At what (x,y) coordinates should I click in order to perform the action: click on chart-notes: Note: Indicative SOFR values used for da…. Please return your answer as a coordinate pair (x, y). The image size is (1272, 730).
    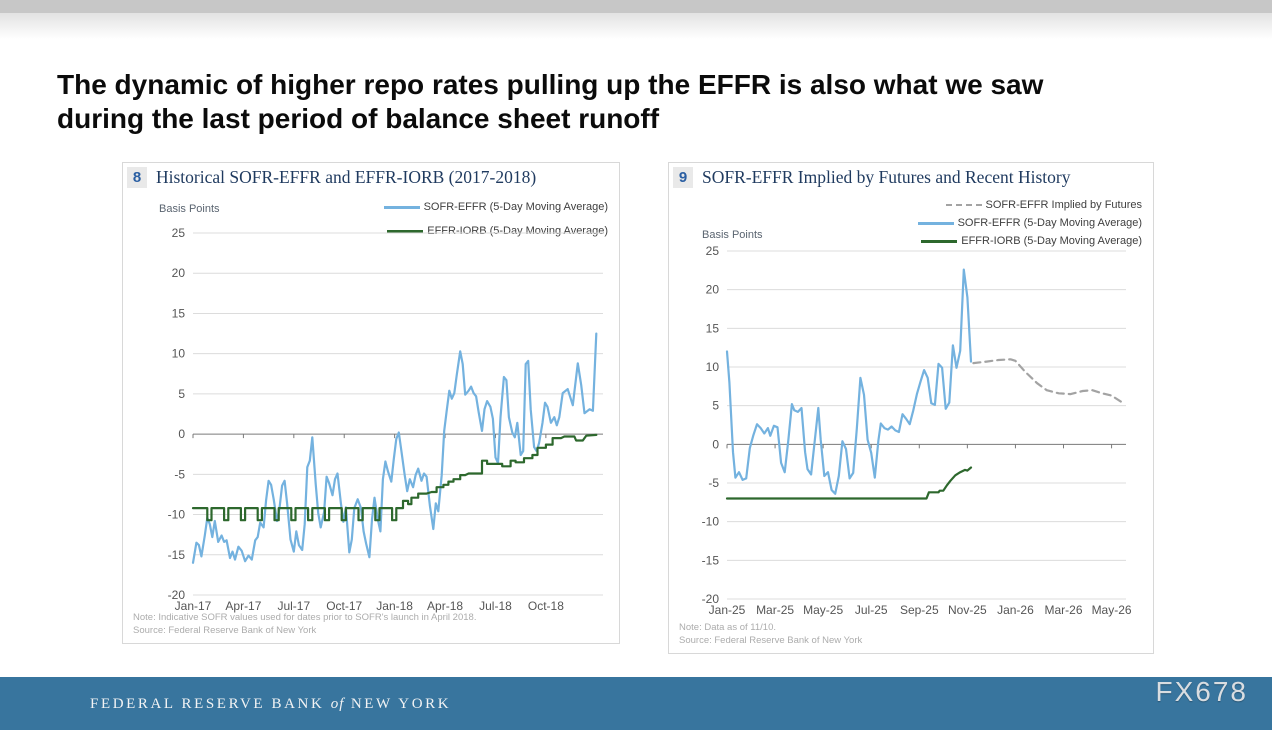
    Looking at the image, I should click on (304, 625).